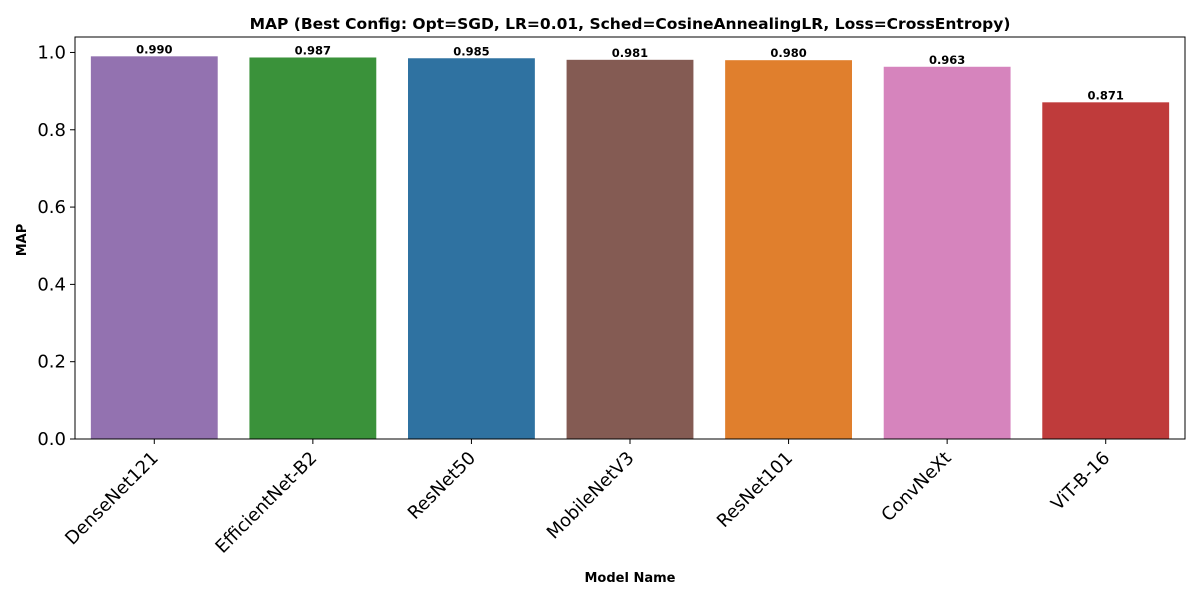 The height and width of the screenshot is (604, 1200). I want to click on bar-value-label: 0.980, so click(788, 53).